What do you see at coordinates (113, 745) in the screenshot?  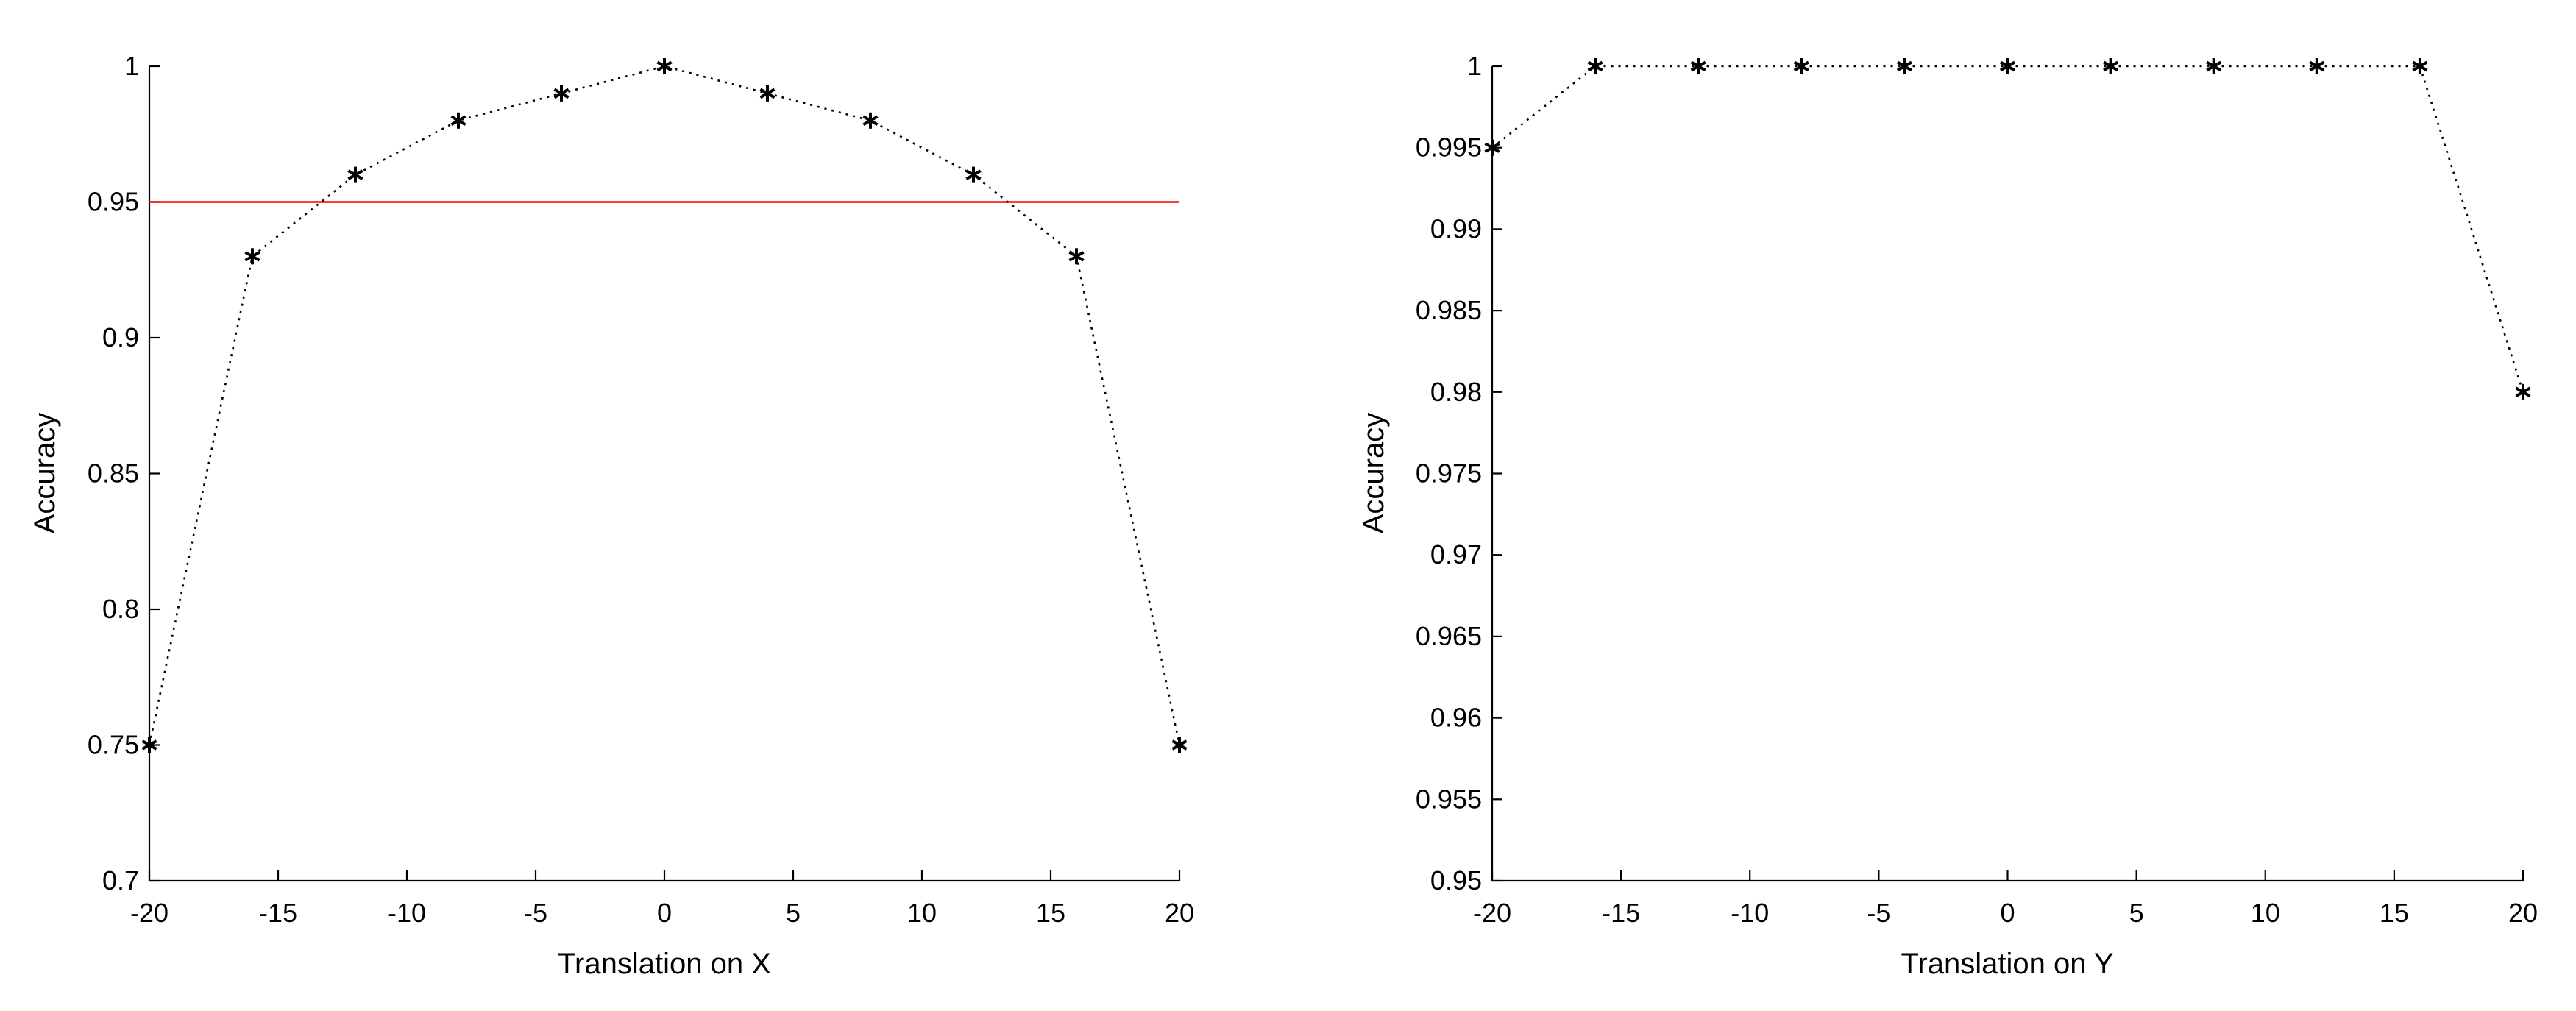 I see `y-tick-label: 0.75` at bounding box center [113, 745].